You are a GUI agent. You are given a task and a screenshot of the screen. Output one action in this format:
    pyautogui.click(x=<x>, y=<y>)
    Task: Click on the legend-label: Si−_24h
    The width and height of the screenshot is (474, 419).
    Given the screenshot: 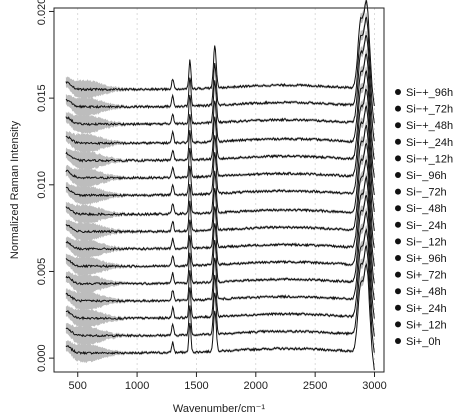 What is the action you would take?
    pyautogui.click(x=426, y=226)
    